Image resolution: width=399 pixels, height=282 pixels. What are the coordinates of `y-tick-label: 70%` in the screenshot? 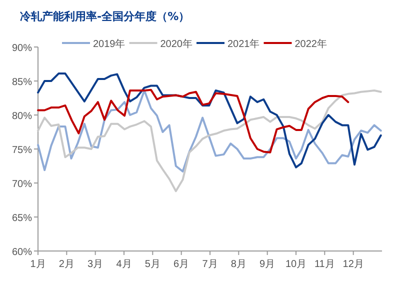 It's located at (22, 184).